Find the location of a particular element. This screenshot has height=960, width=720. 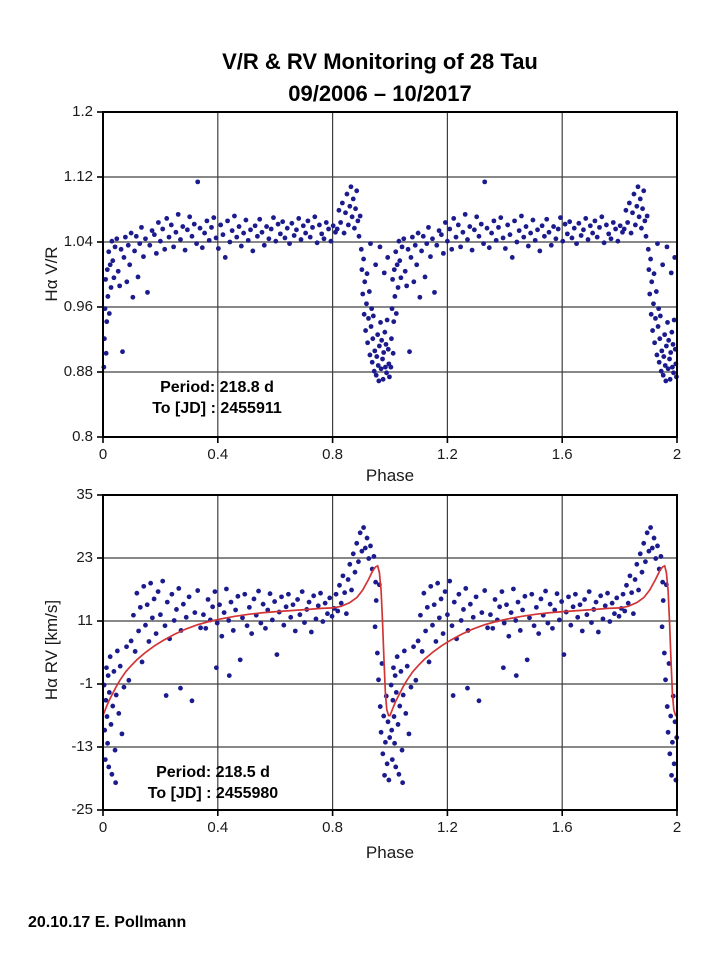

rv-y-tick-label: -25 is located at coordinates (82, 809).